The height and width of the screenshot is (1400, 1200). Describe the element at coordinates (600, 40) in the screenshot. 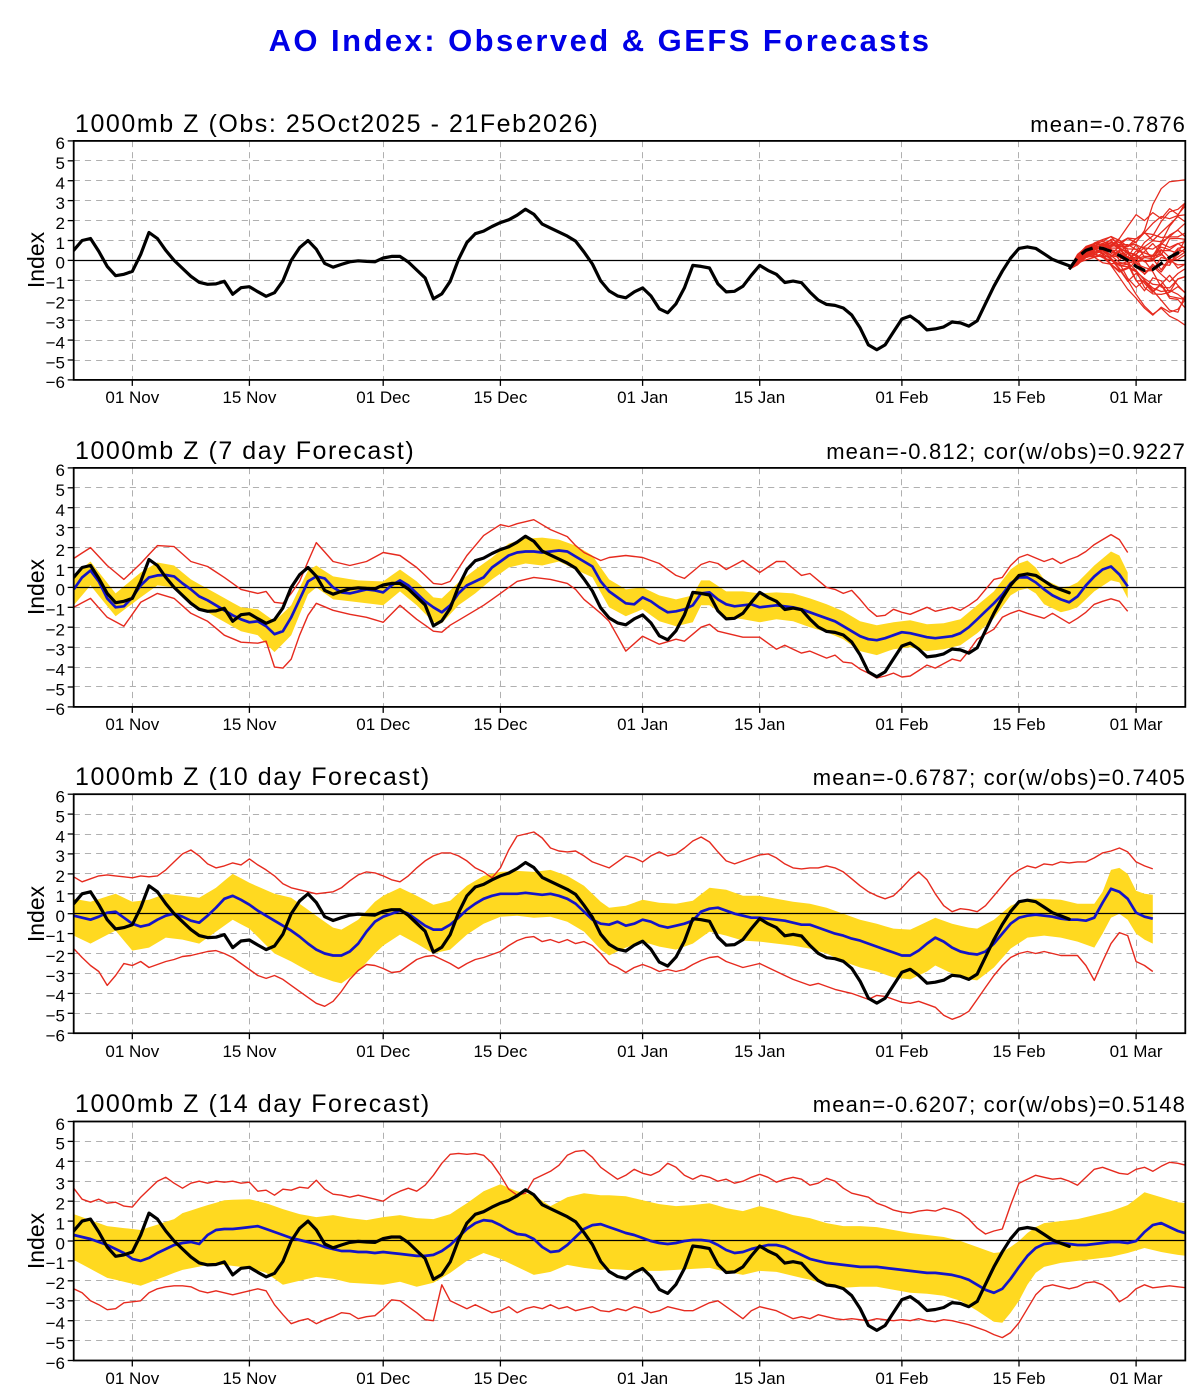

I see `svg-text:AO Index: Observed & GEFS Fore: AO Index: Observed & GEFS Forecasts` at that location.